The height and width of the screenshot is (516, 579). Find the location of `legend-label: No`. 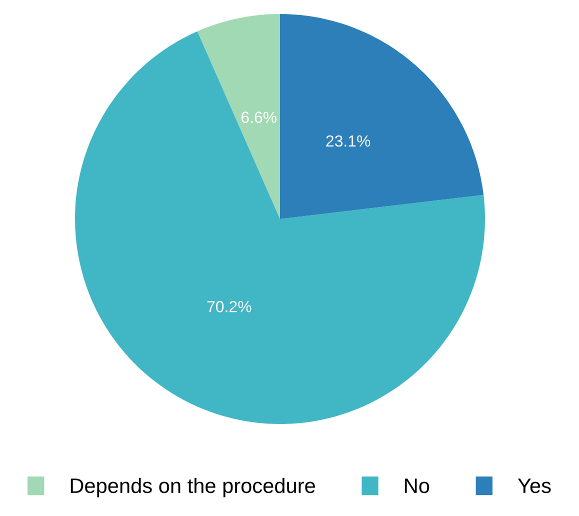

legend-label: No is located at coordinates (417, 486).